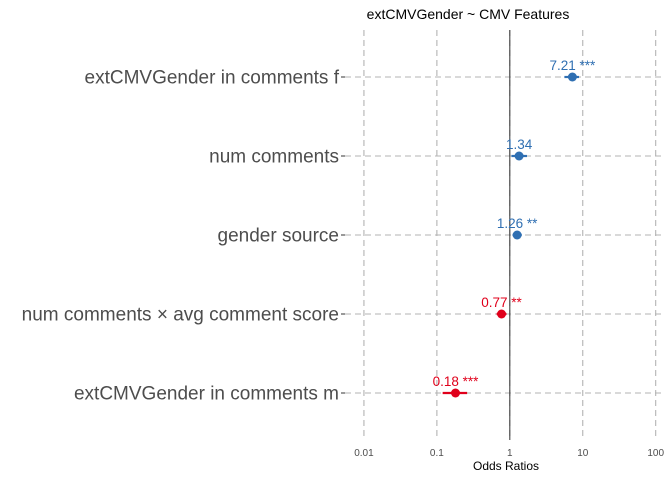 This screenshot has height=485, width=672. I want to click on estimate-label: 1.34, so click(519, 144).